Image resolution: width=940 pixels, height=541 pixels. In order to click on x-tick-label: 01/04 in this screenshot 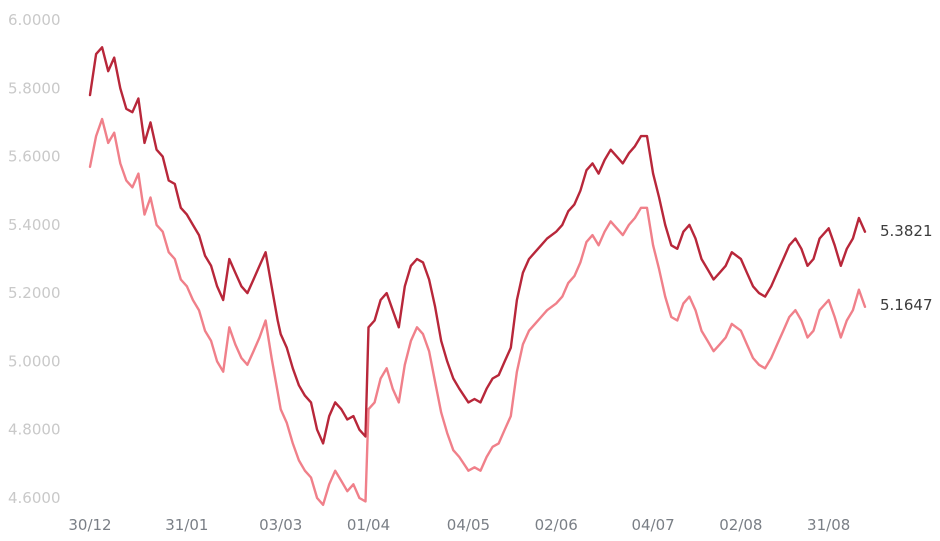, I will do `click(368, 525)`.